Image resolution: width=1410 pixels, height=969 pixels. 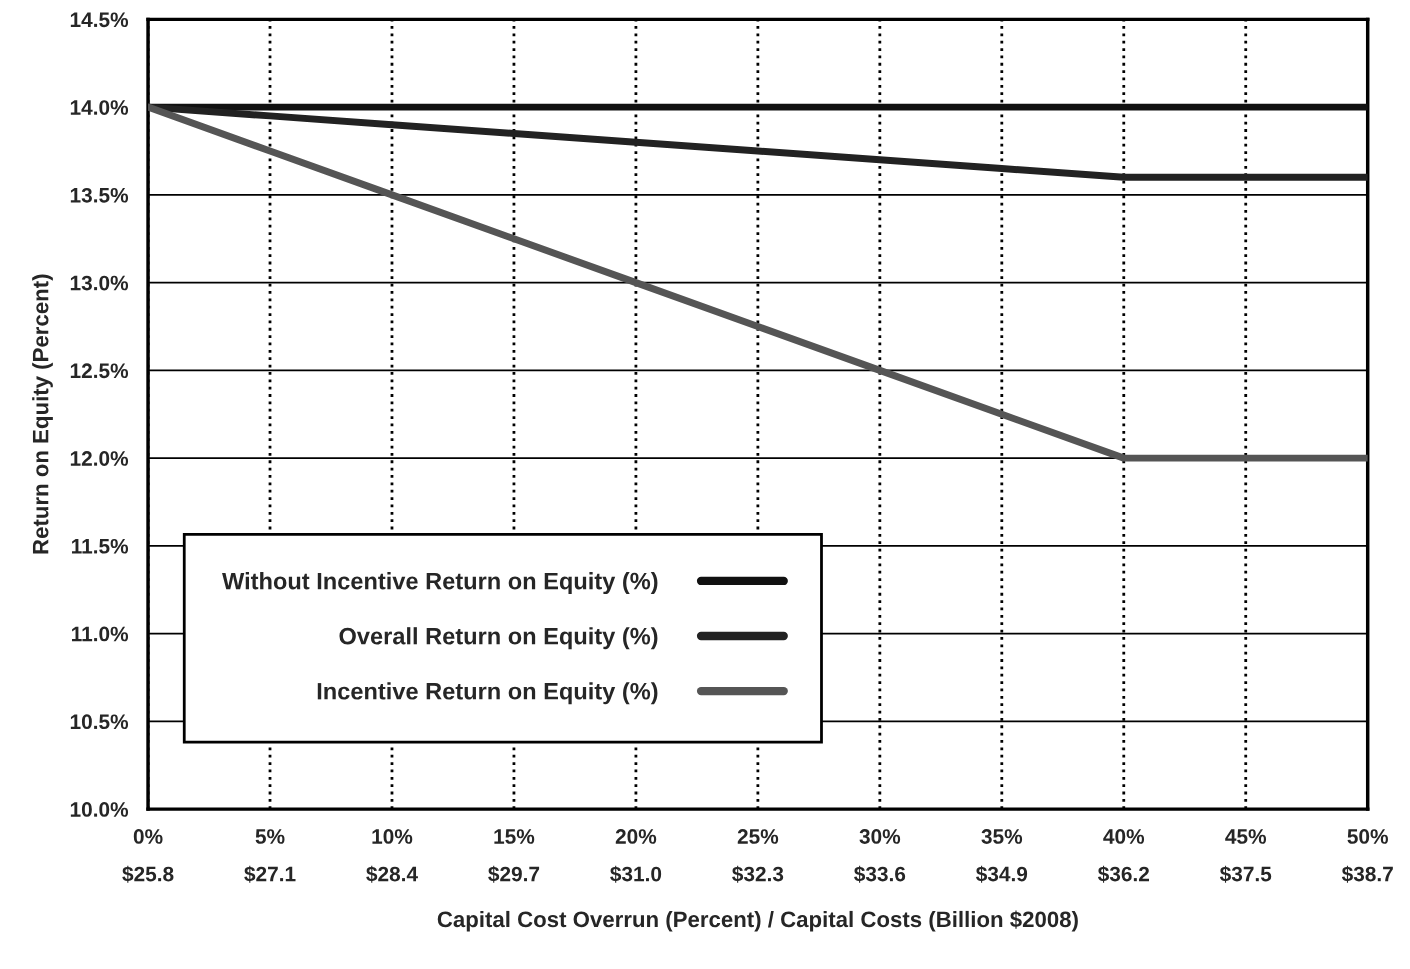 I want to click on legend-label: Without Incentive Return on Equity (%), so click(x=440, y=583).